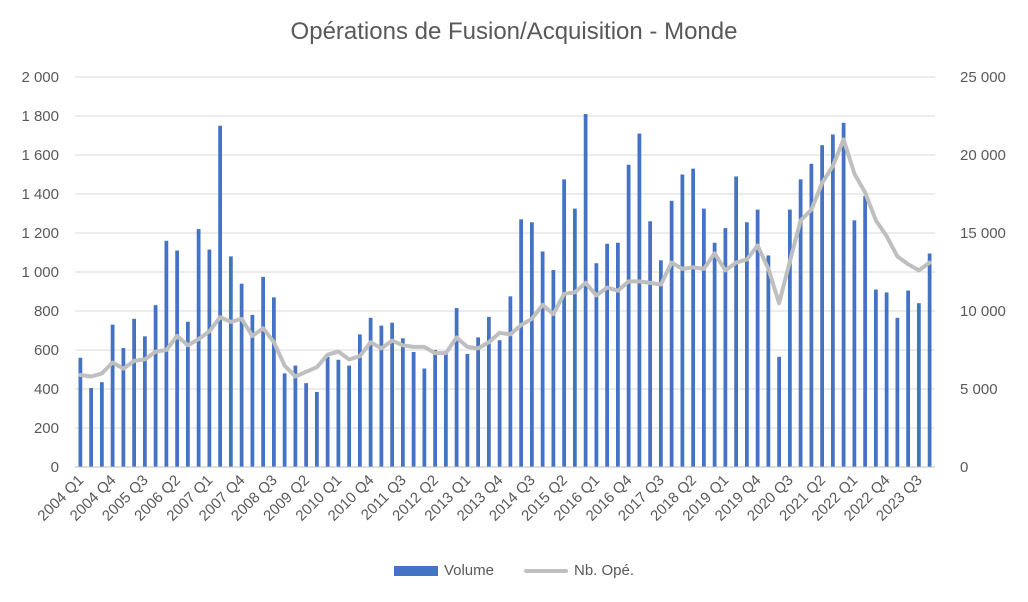 This screenshot has width=1028, height=602. Describe the element at coordinates (46, 428) in the screenshot. I see `y-left-tick-label: 200` at that location.